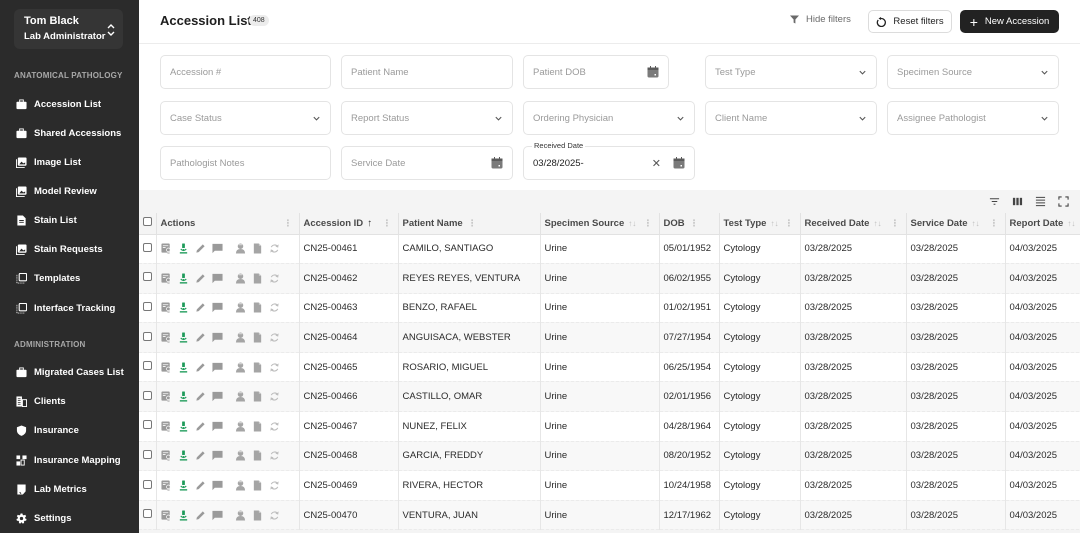 Image resolution: width=1080 pixels, height=533 pixels. Describe the element at coordinates (427, 118) in the screenshot. I see `report-status-select: Report Status` at that location.